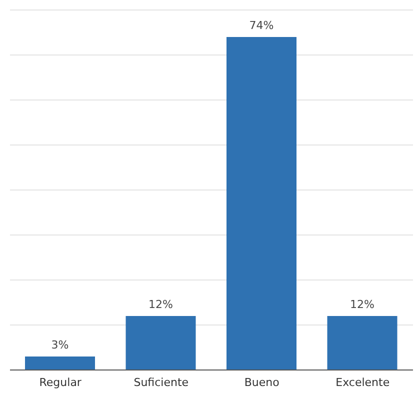 The width and height of the screenshot is (415, 403). I want to click on x-tick-label: Bueno, so click(262, 382).